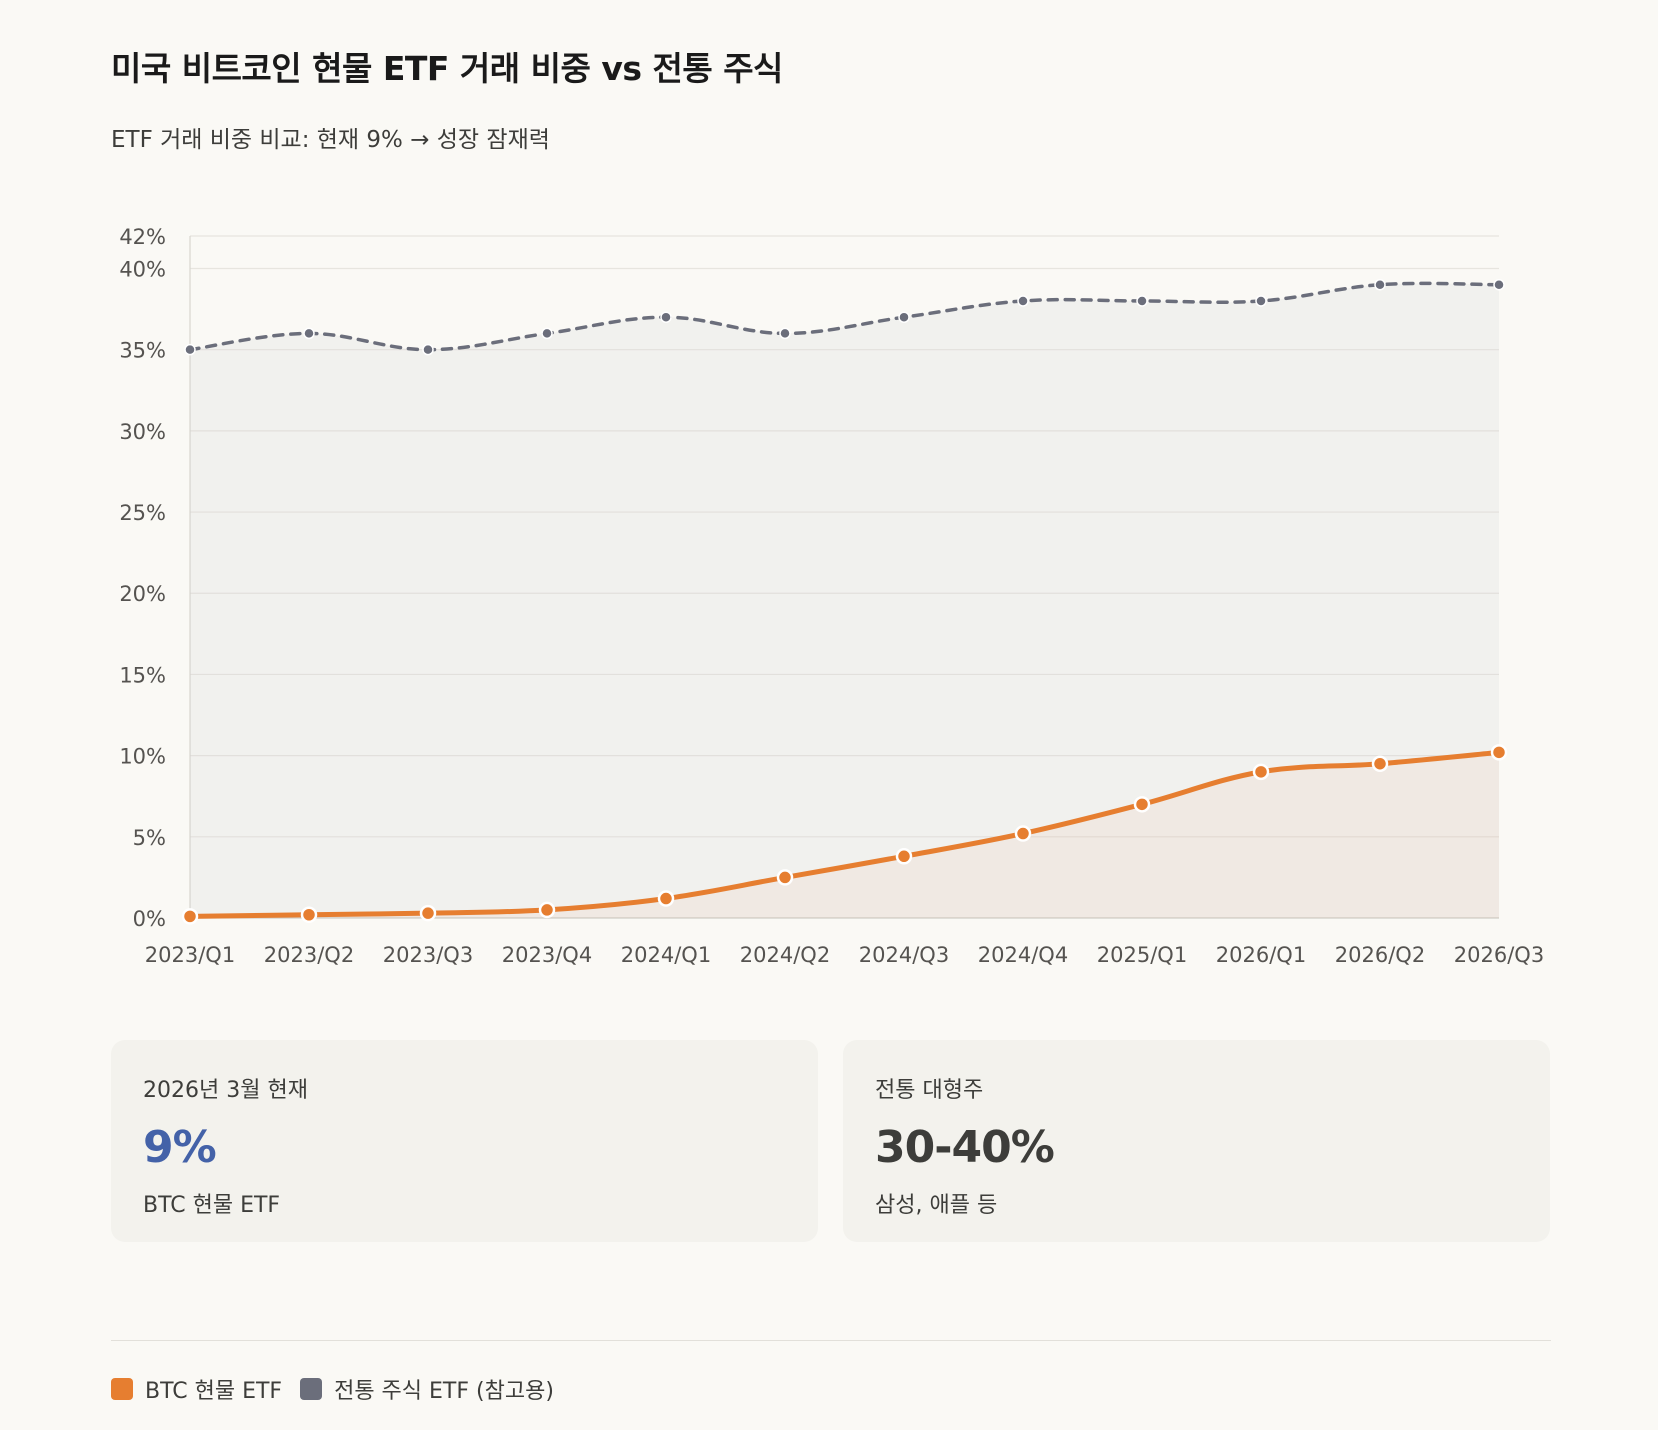 This screenshot has width=1658, height=1430. What do you see at coordinates (214, 1391) in the screenshot?
I see `legend-label-btc: BTC 현물 ETF` at bounding box center [214, 1391].